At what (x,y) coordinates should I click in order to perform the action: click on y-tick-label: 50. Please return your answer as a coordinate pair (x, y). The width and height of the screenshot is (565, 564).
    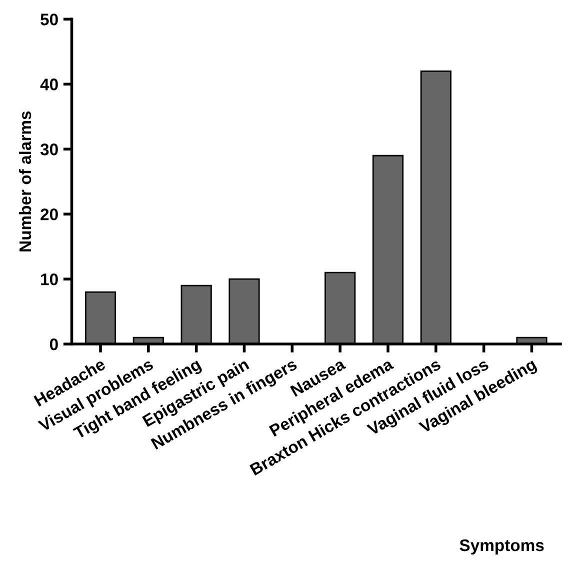
    Looking at the image, I should click on (49, 20).